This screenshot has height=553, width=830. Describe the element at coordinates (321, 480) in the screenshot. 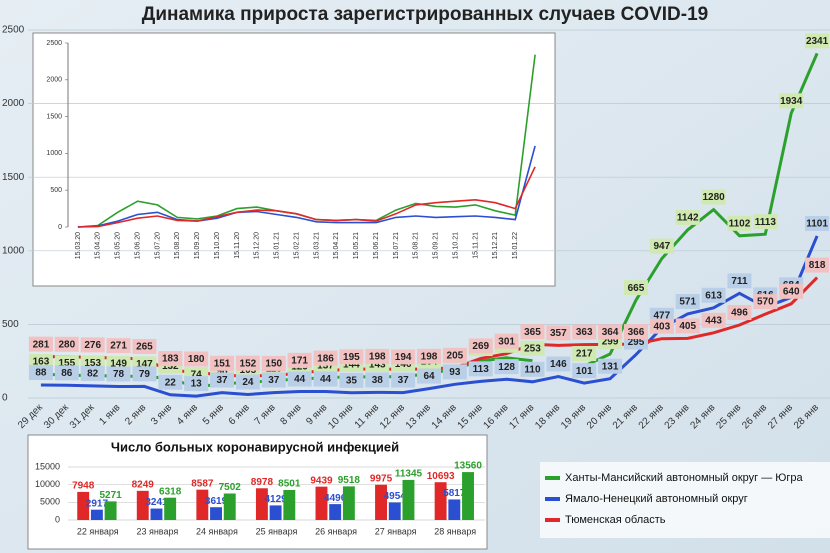

I see `data-label: 9439` at that location.